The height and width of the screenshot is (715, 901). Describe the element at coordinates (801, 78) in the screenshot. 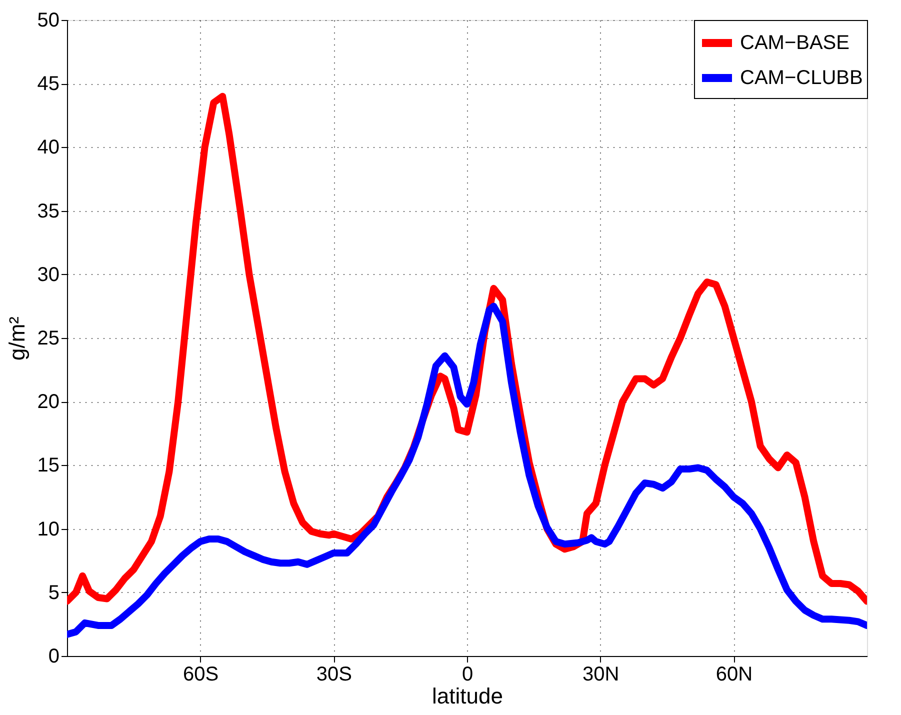

I see `legend-label: CAM−CLUBB` at that location.